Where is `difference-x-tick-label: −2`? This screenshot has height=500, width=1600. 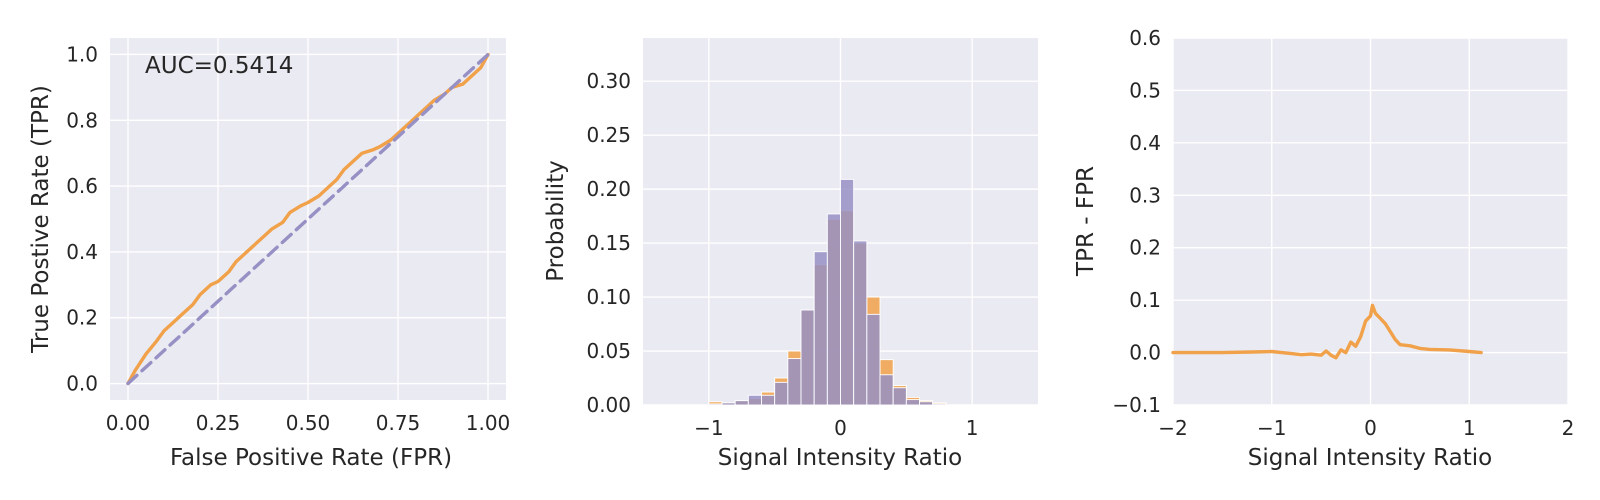 difference-x-tick-label: −2 is located at coordinates (1172, 428).